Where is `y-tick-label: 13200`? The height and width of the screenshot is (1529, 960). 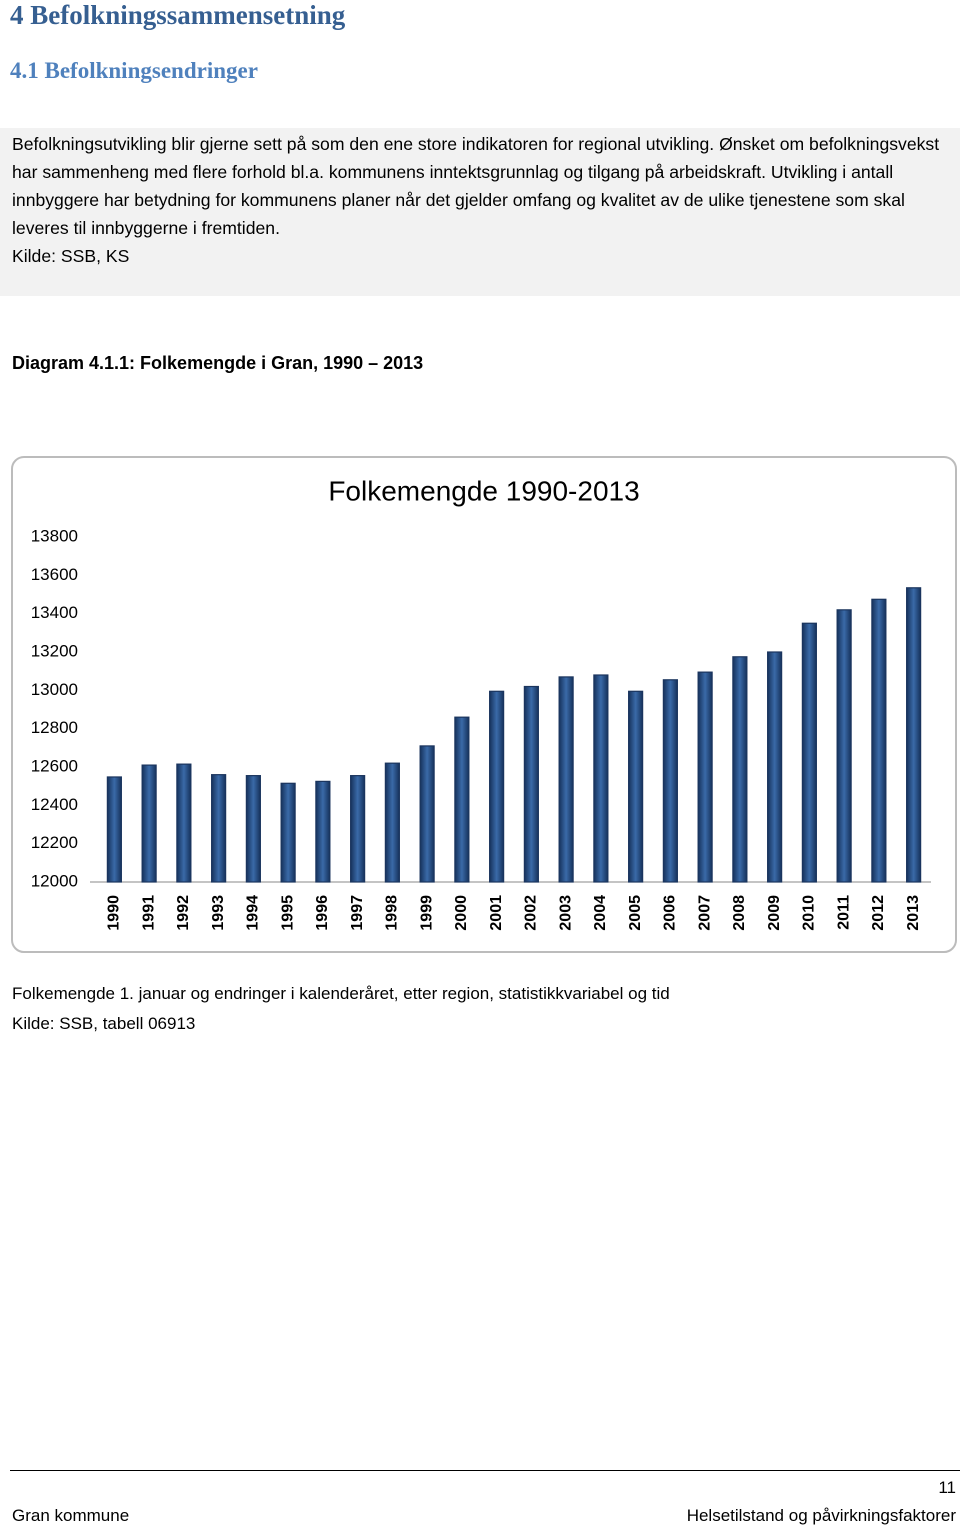 y-tick-label: 13200 is located at coordinates (54, 650).